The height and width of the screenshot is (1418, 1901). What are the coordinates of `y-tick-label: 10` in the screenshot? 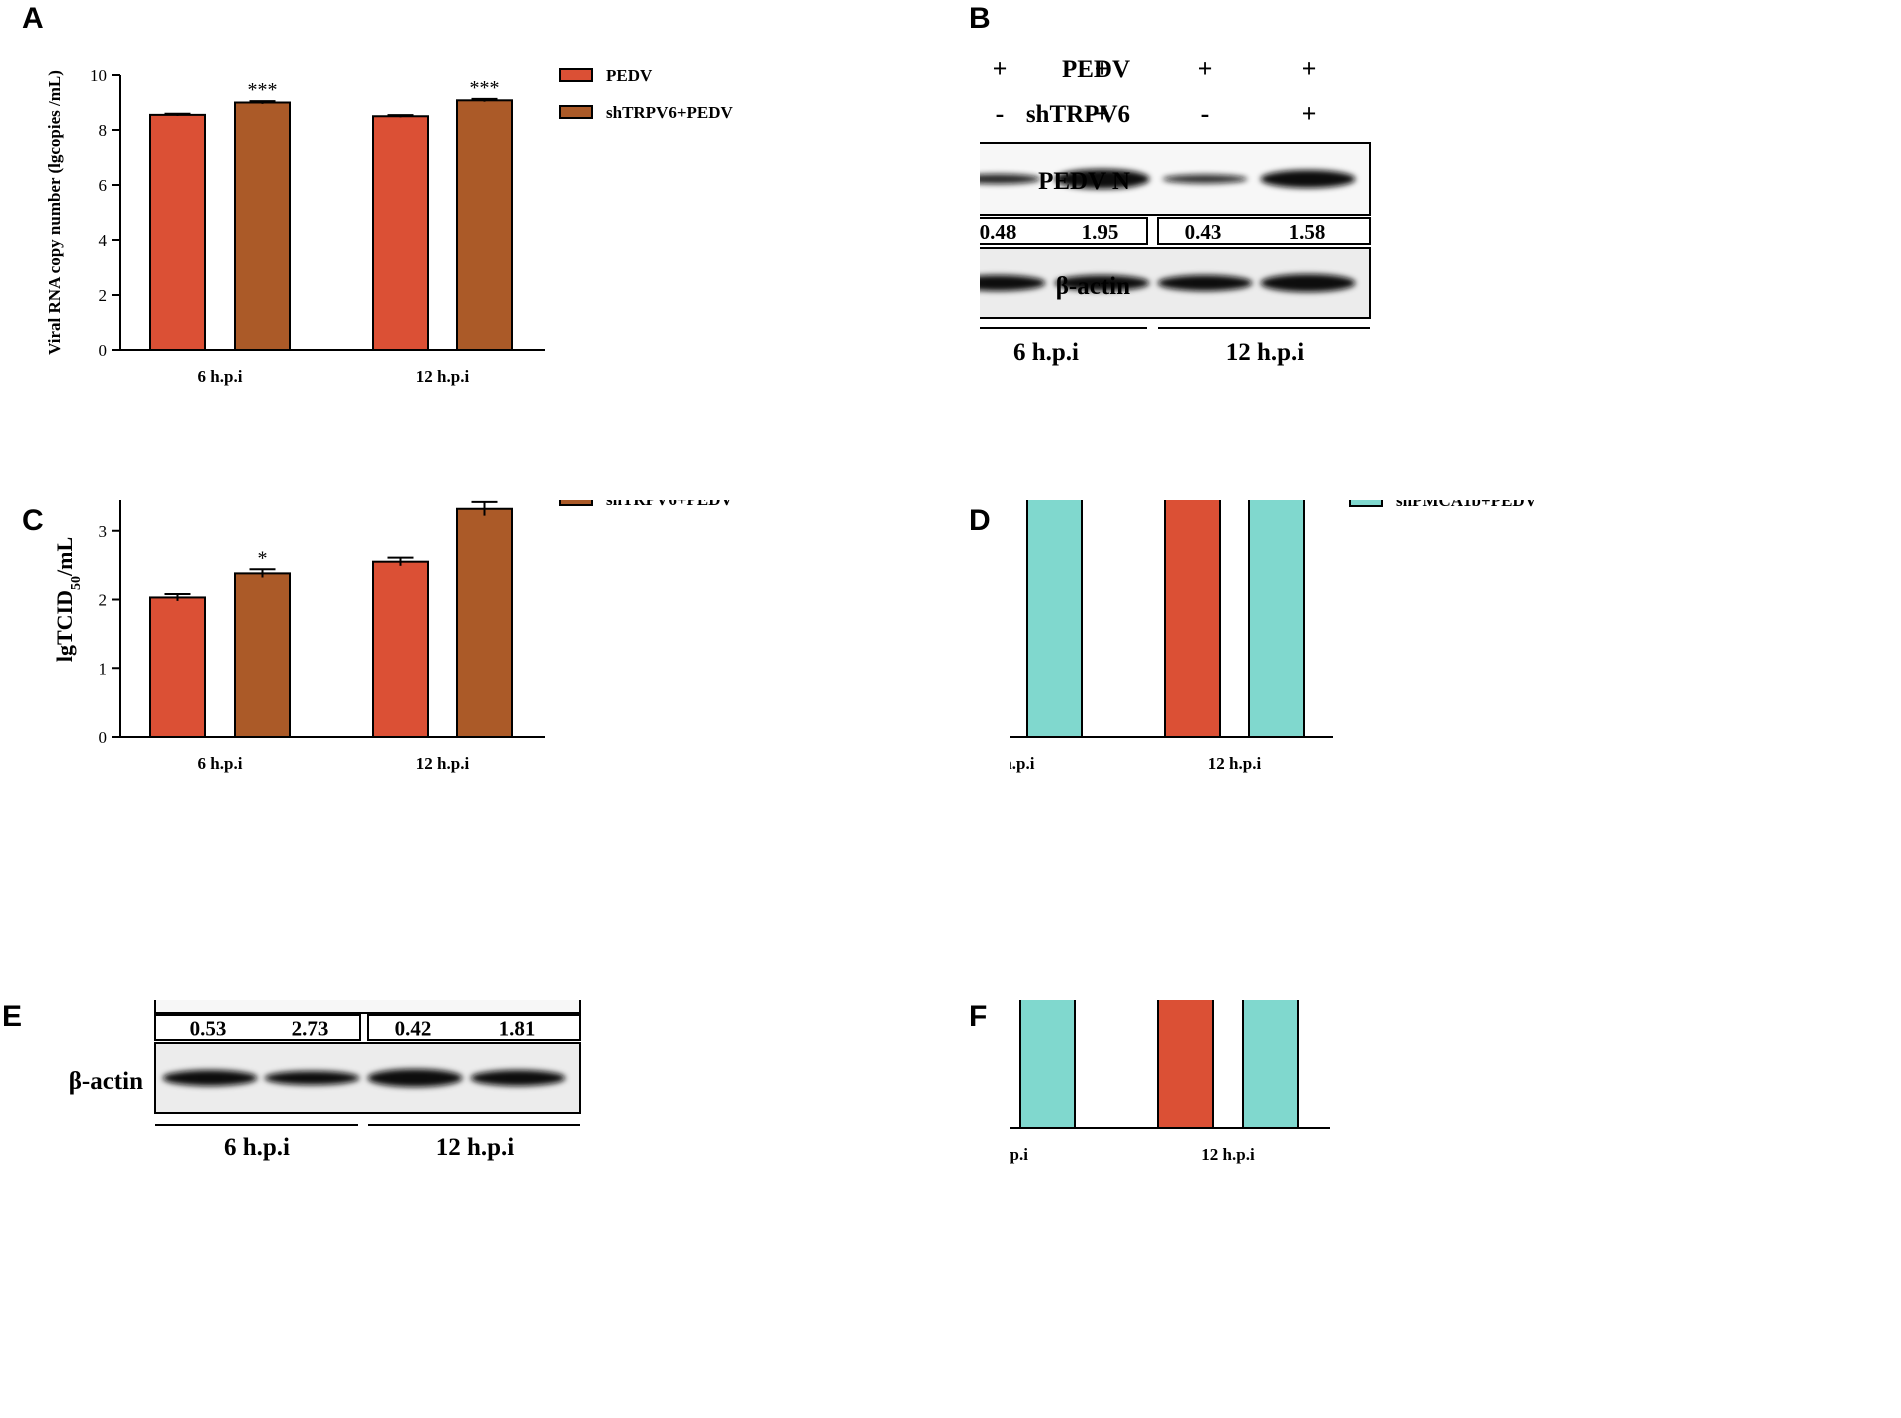 It's located at (98, 75).